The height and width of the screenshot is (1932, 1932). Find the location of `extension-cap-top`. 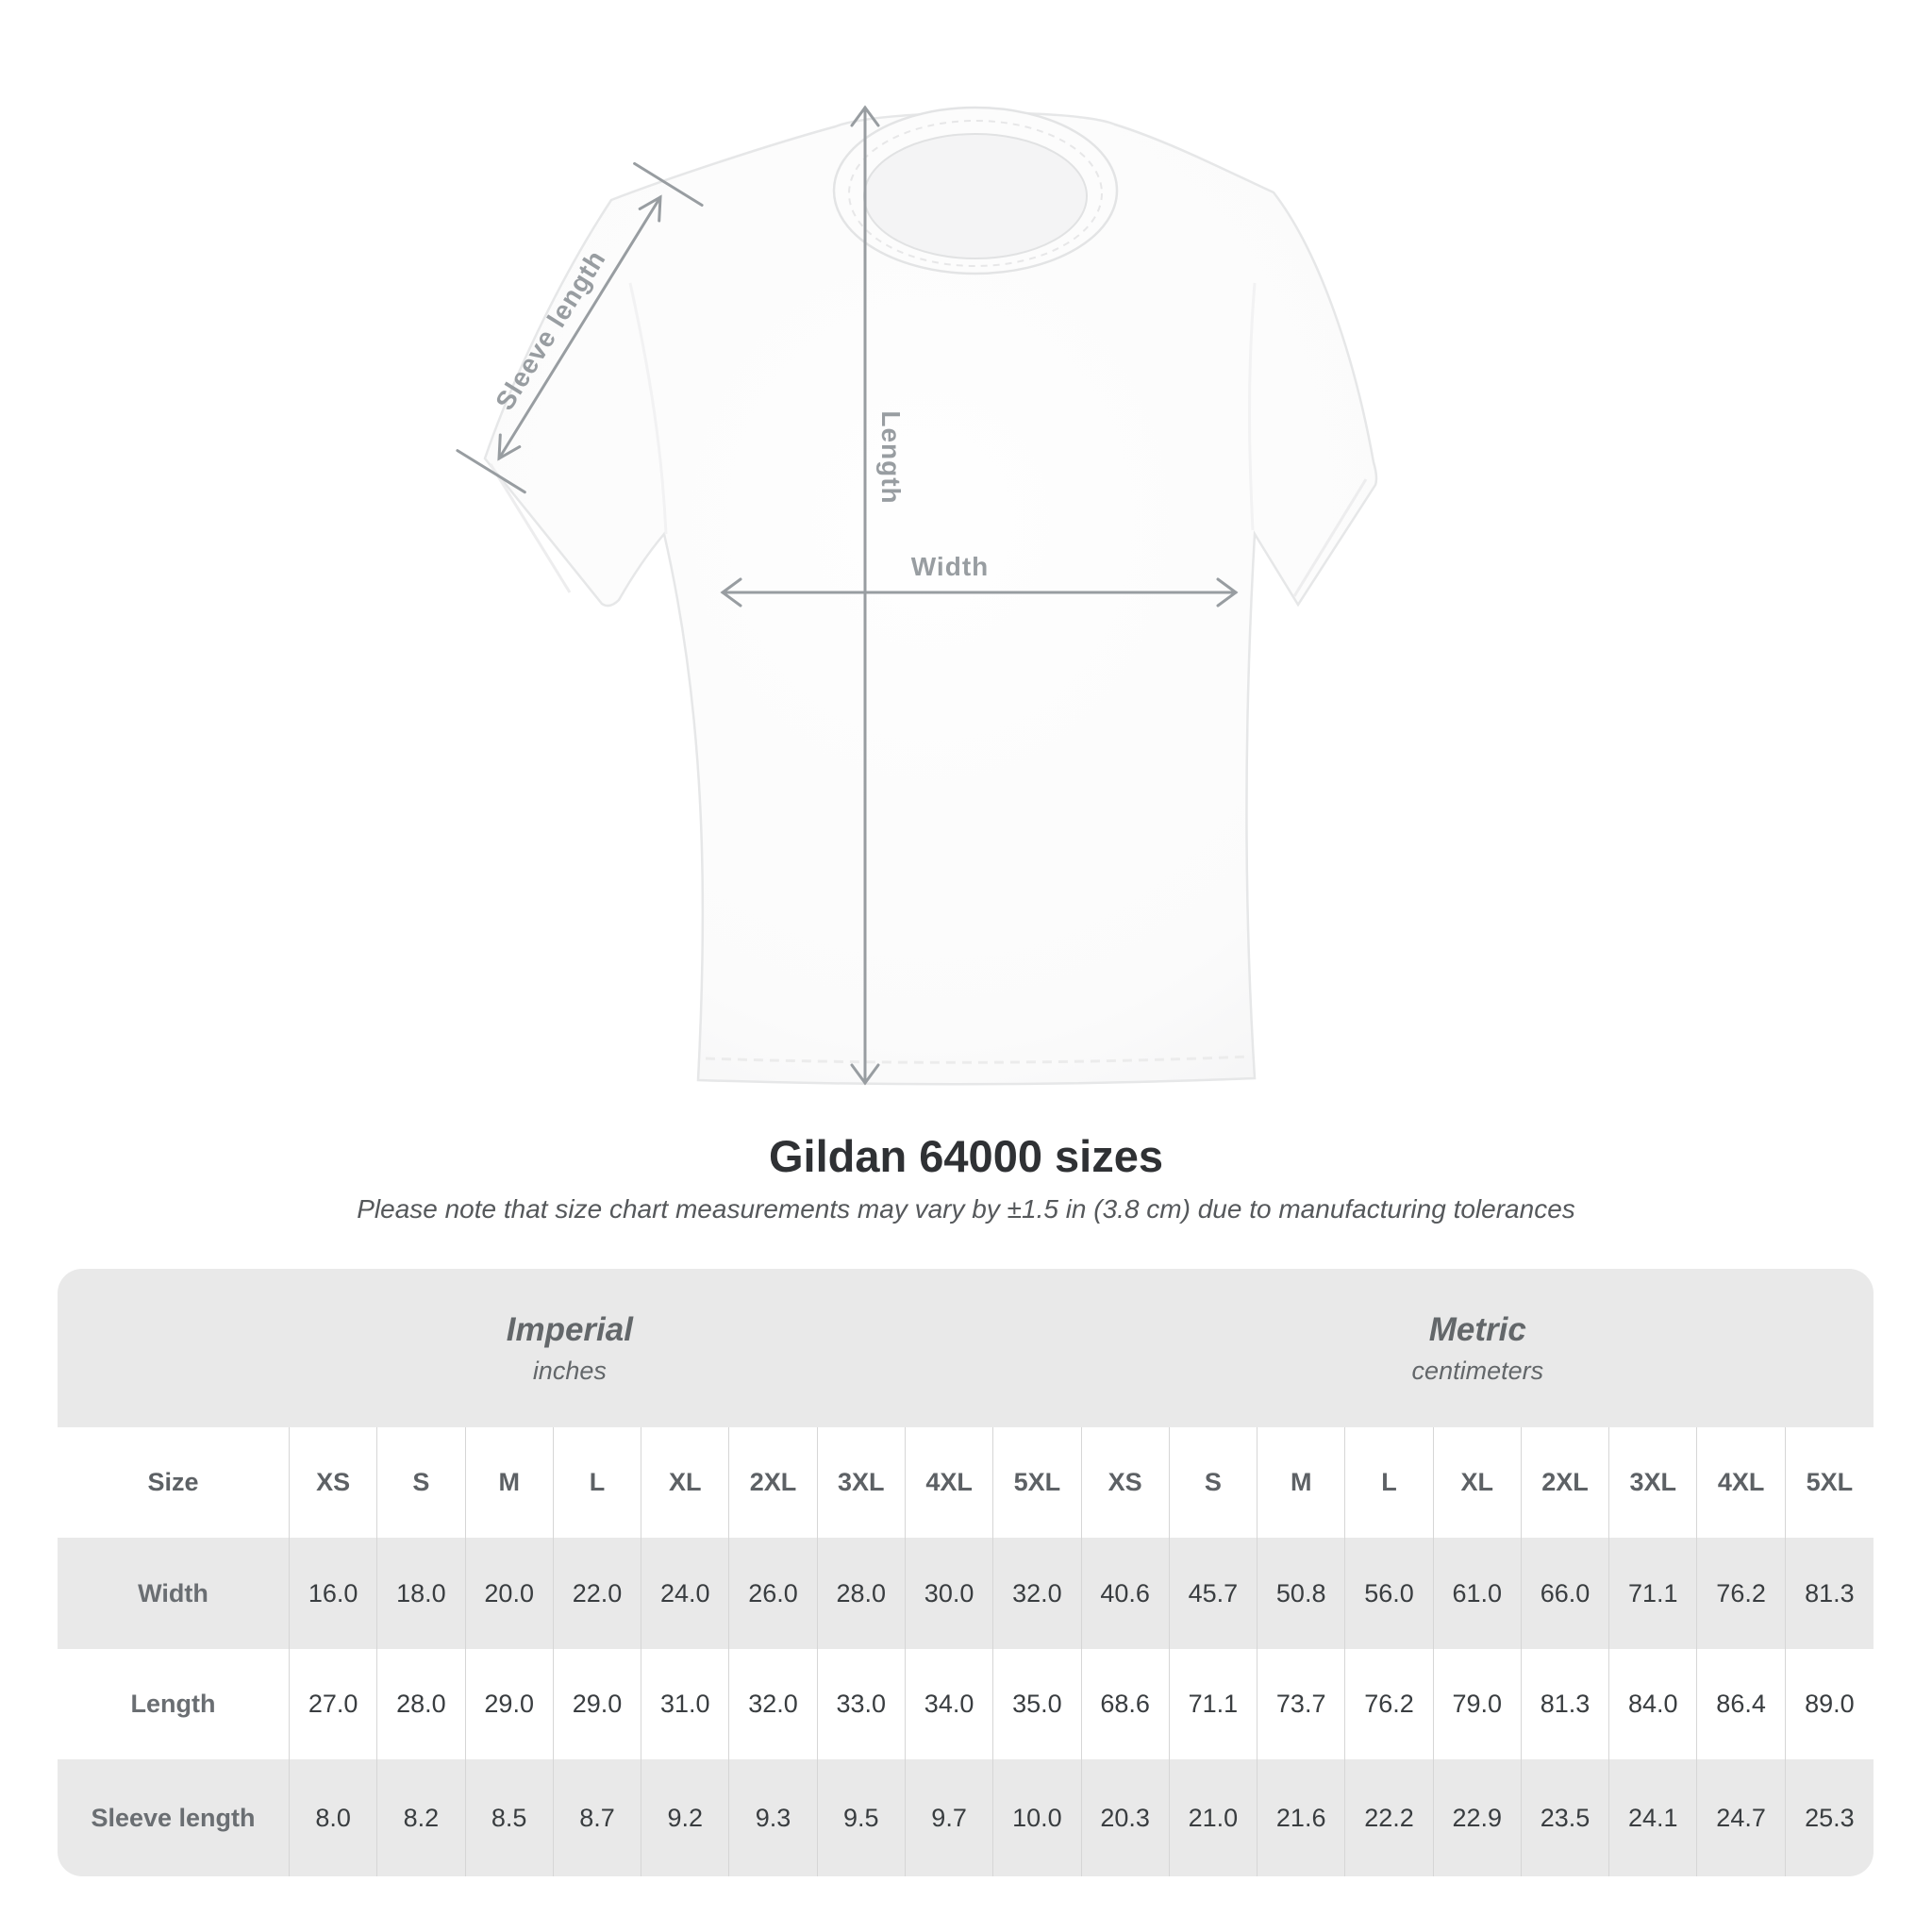

extension-cap-top is located at coordinates (669, 184).